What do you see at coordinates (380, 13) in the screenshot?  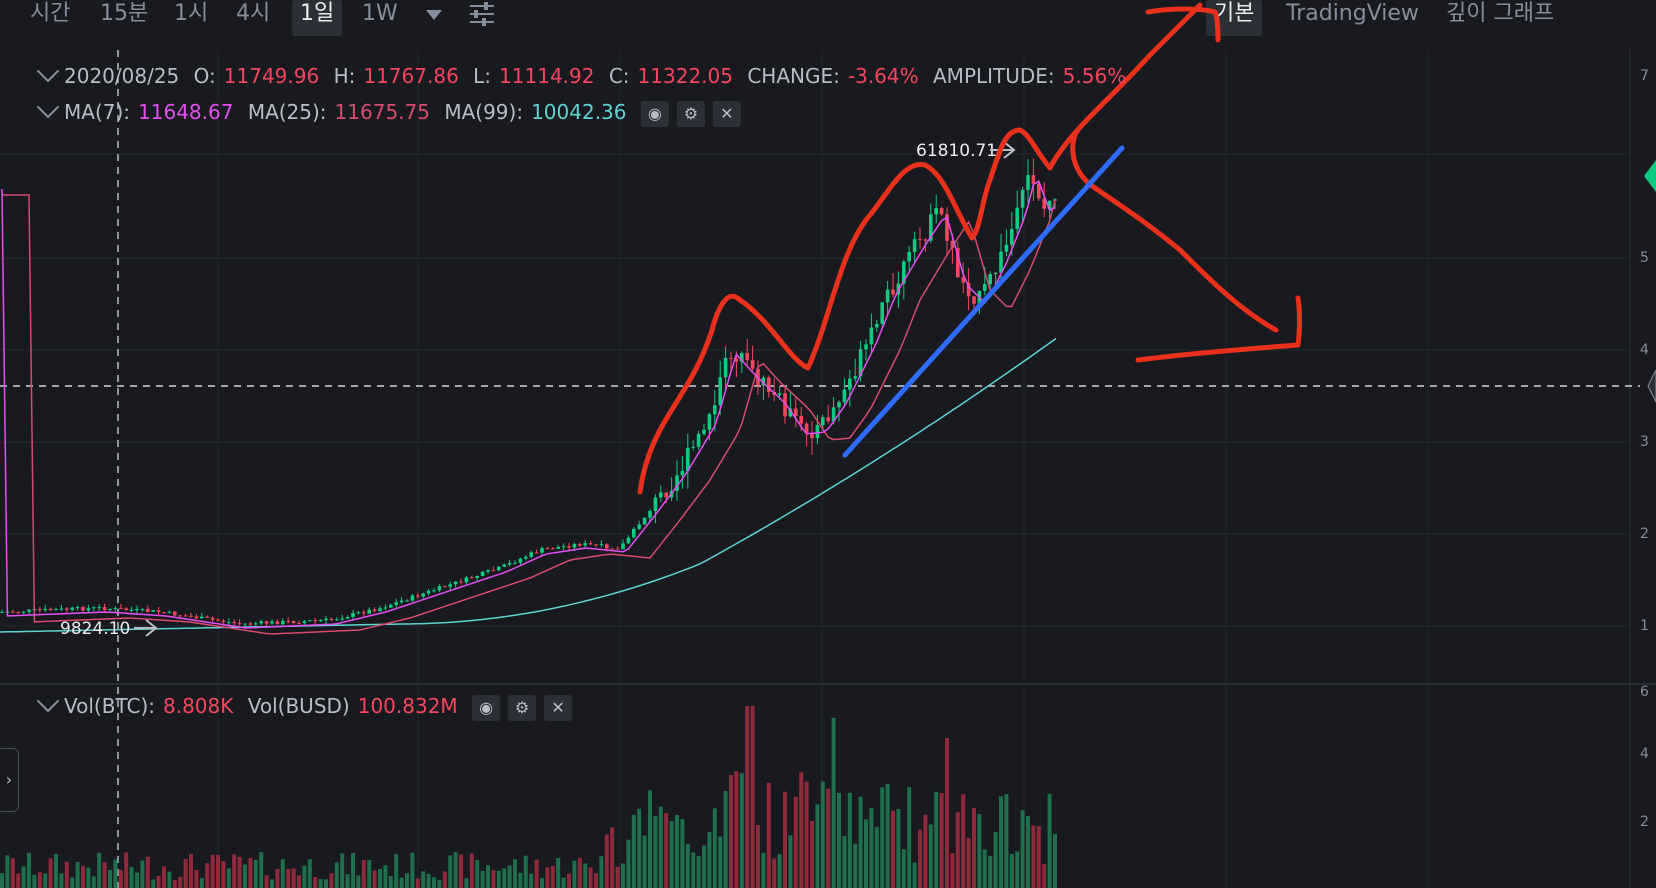 I see `timeframe-1w: 1W` at bounding box center [380, 13].